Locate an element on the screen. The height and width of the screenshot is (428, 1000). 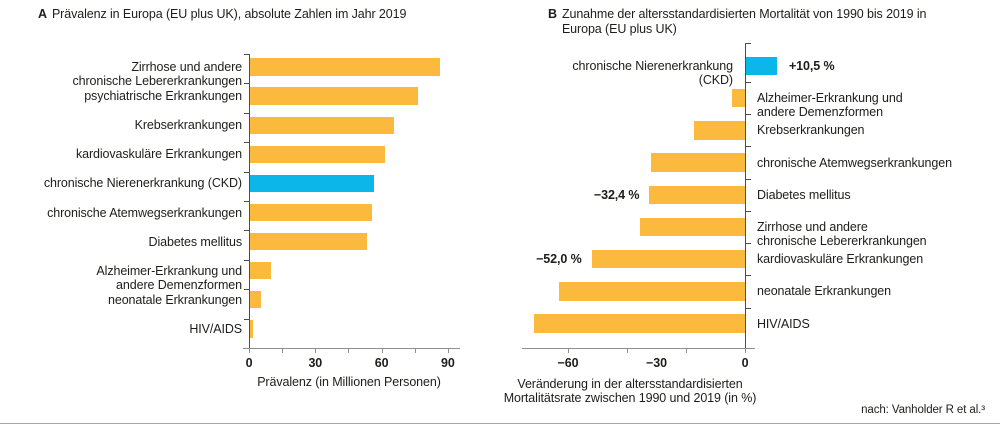
bar-psychiatrische-erkrankungen is located at coordinates (334, 96).